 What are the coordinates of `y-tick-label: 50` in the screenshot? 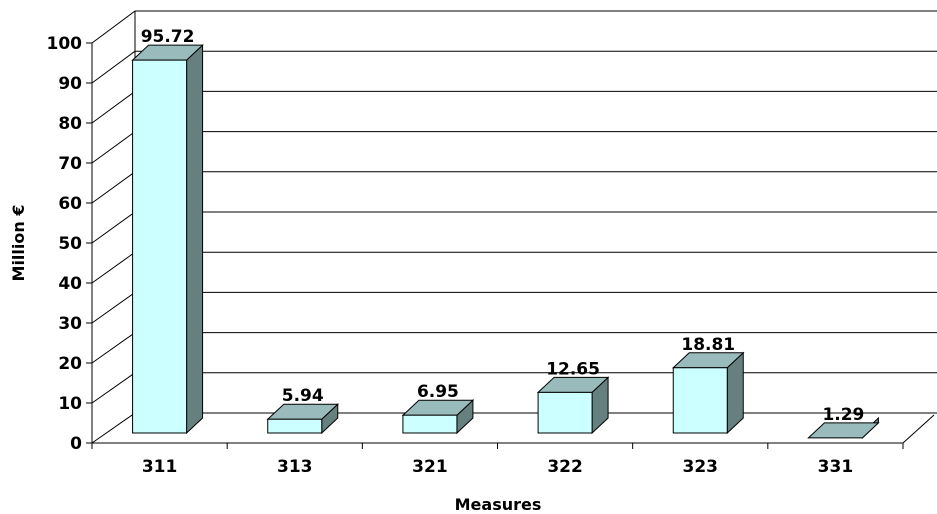 It's located at (70, 244).